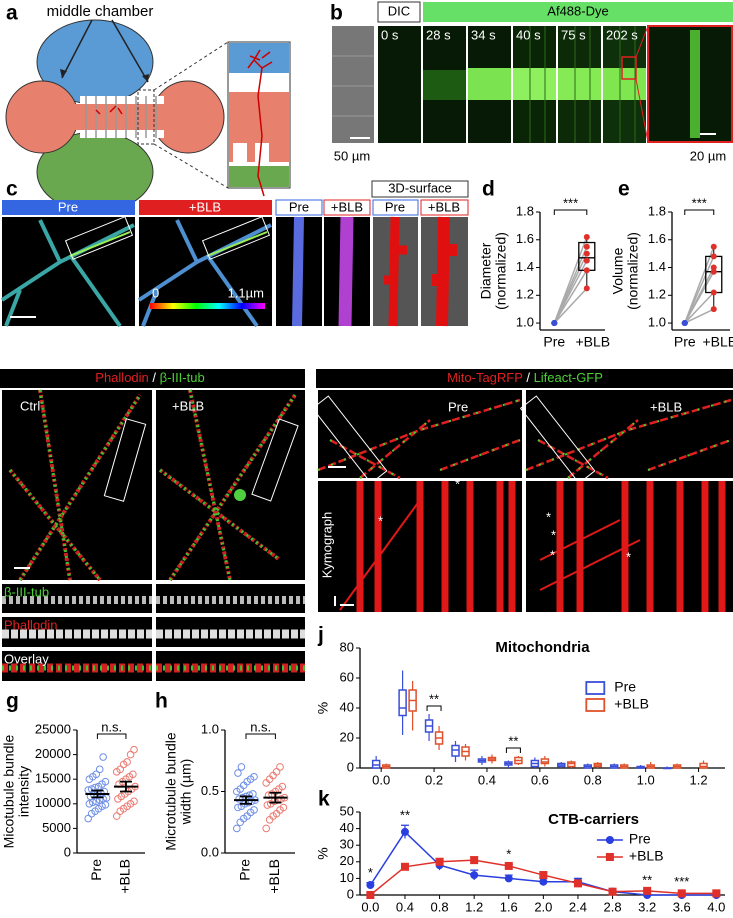 The height and width of the screenshot is (918, 733). Describe the element at coordinates (24, 791) in the screenshot. I see `y-axis-label: intensity` at that location.